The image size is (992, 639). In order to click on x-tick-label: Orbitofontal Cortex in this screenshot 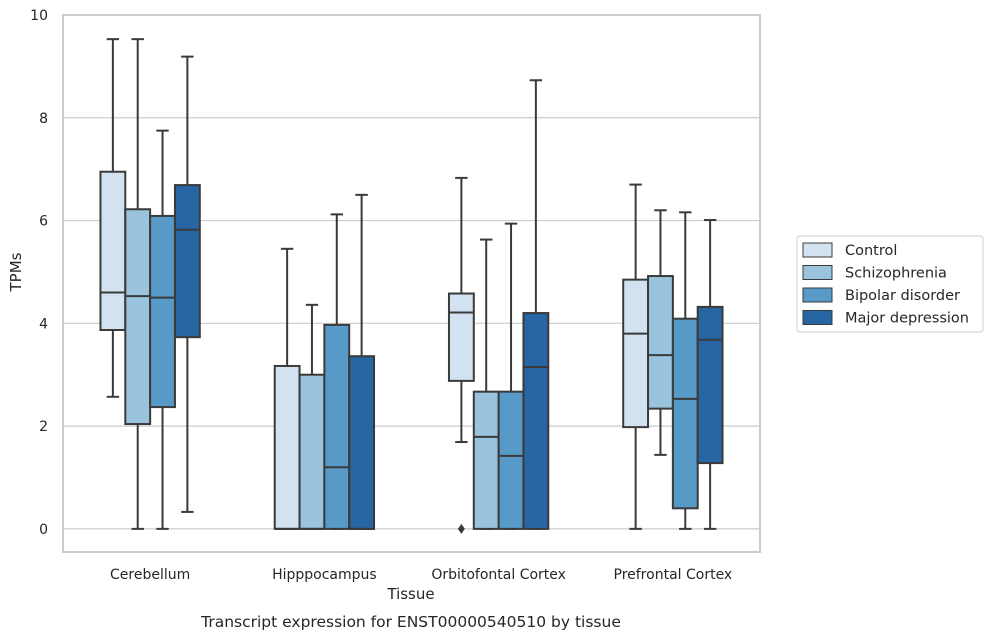, I will do `click(498, 575)`.